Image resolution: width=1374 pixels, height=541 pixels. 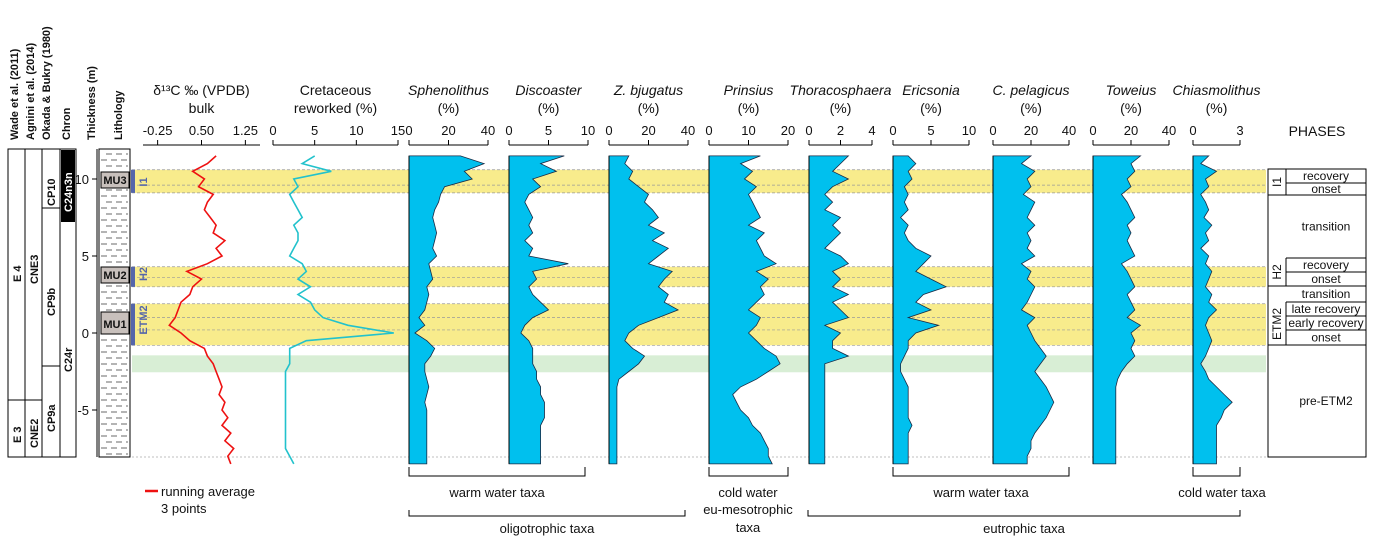 What do you see at coordinates (448, 130) in the screenshot?
I see `panel-tick-label-2-1: 20` at bounding box center [448, 130].